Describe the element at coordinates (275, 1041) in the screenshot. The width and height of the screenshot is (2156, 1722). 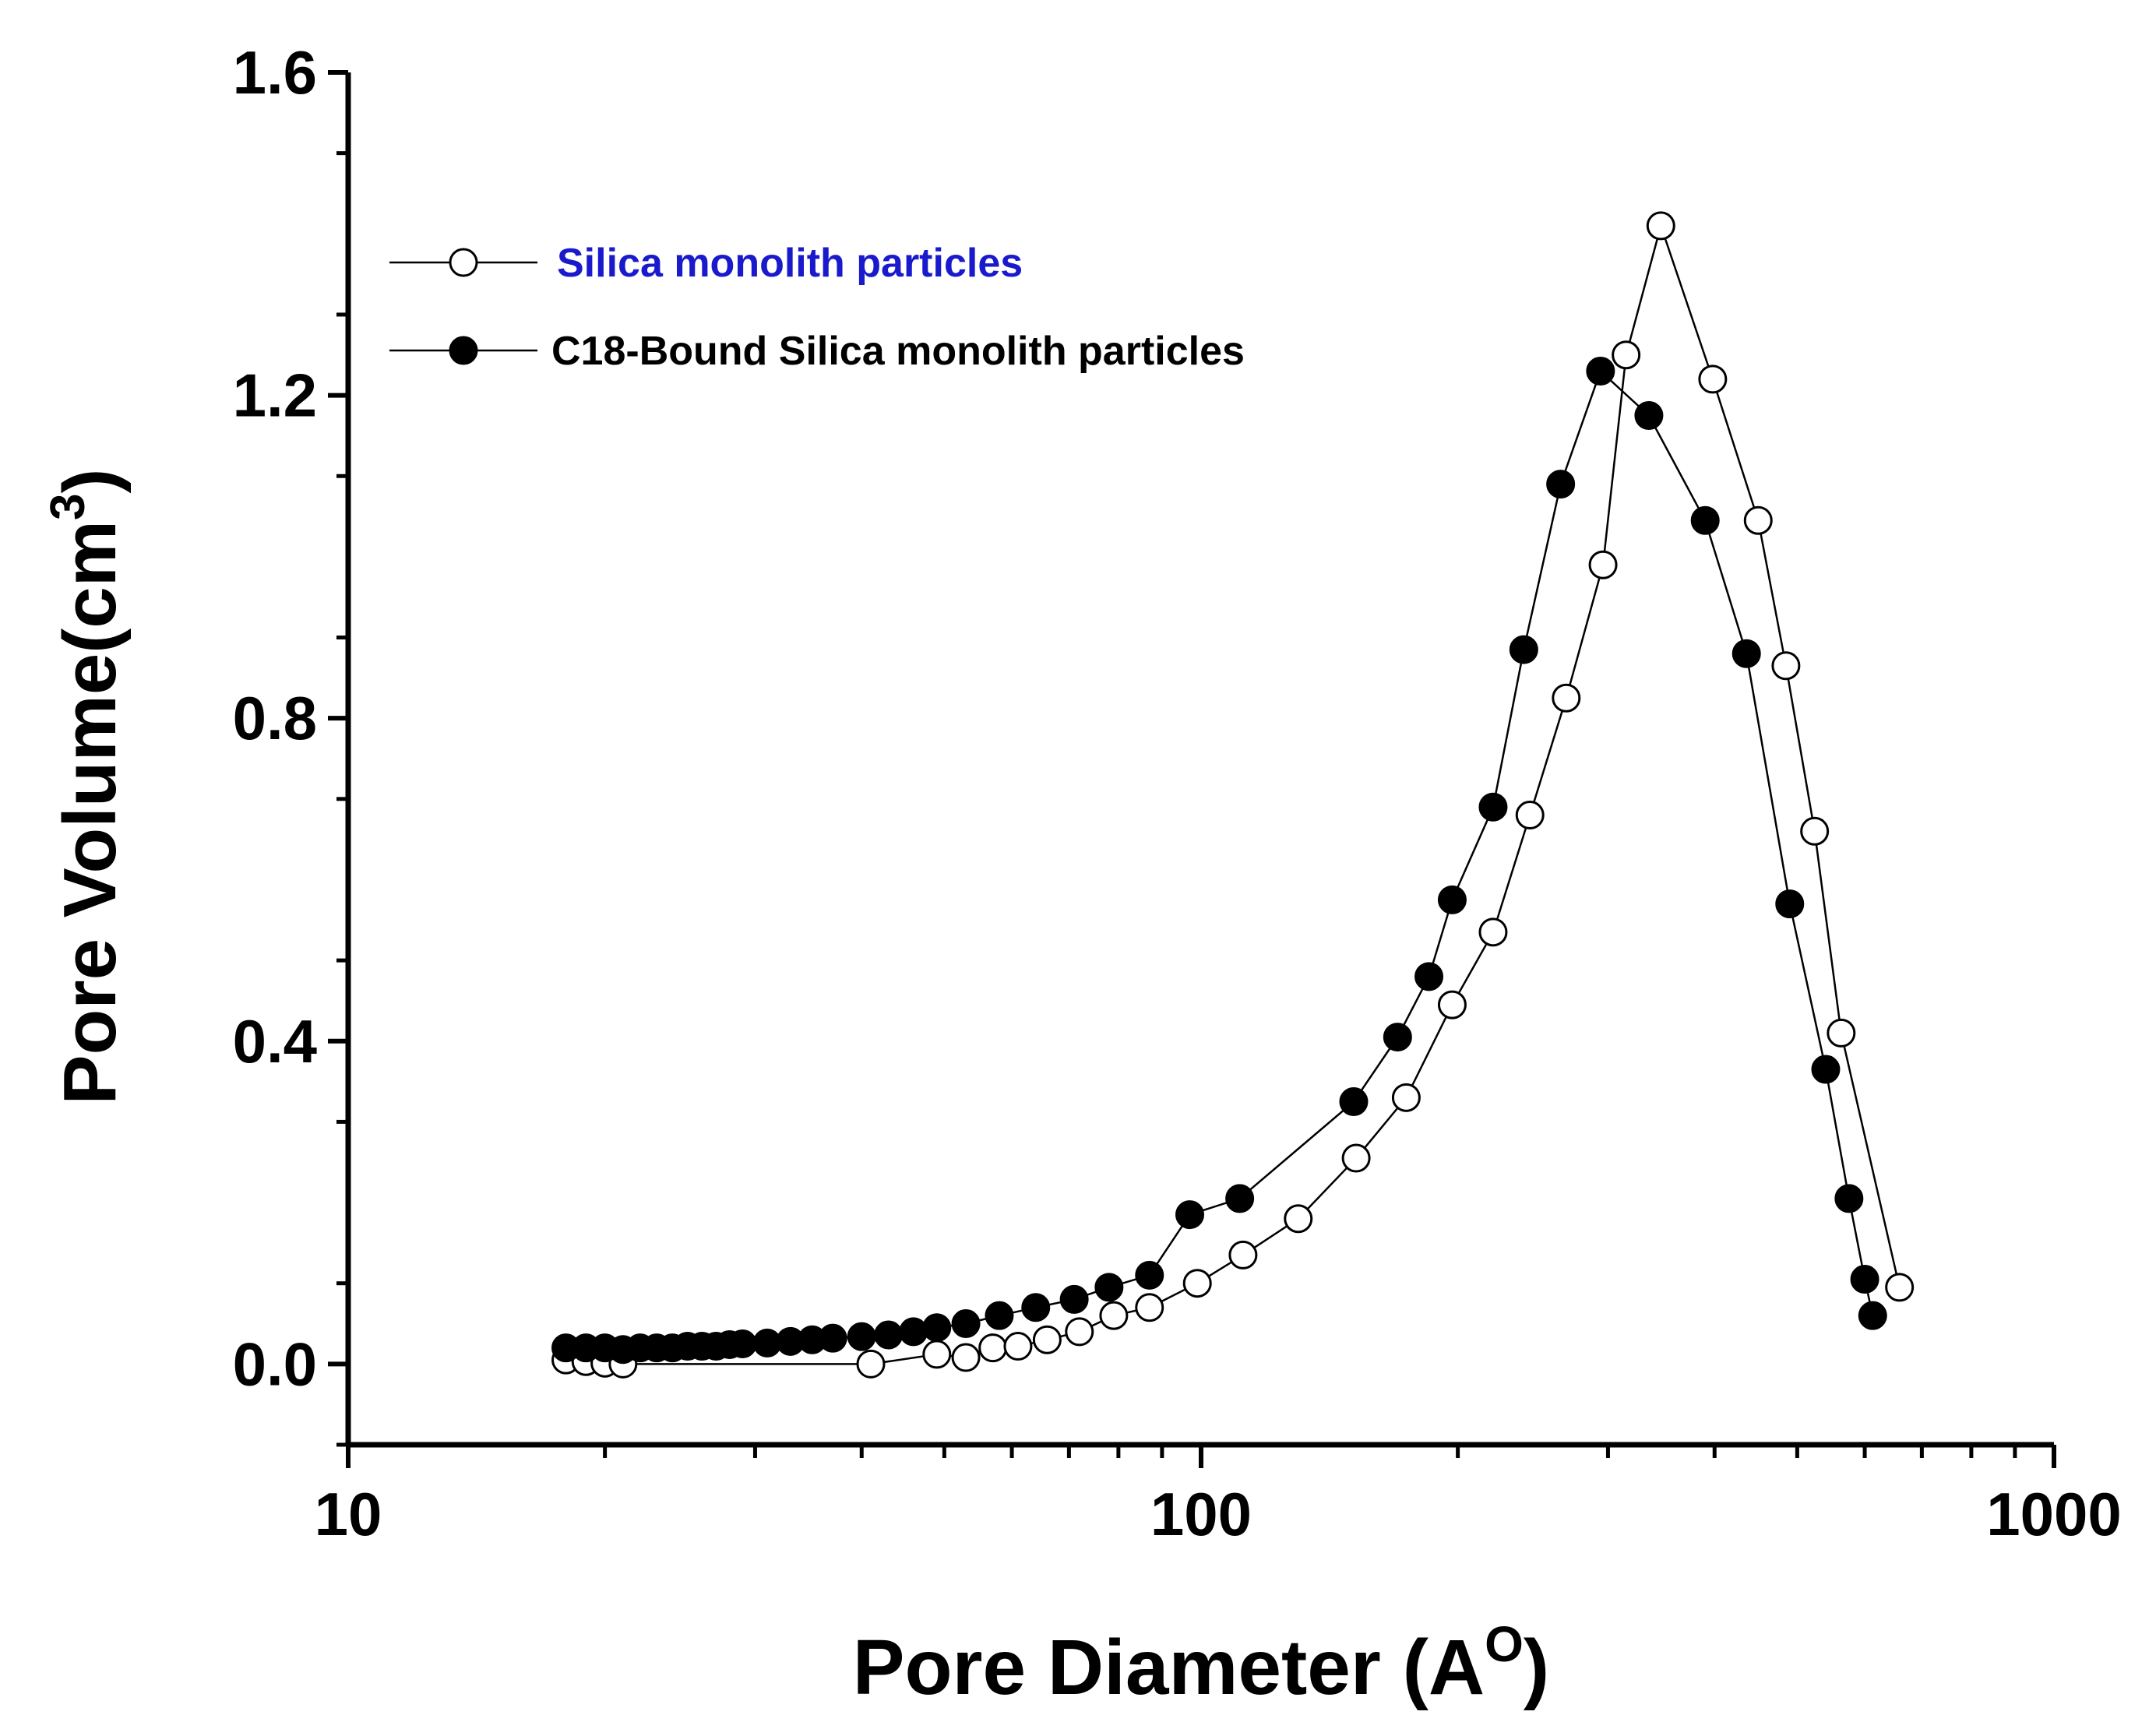
I see `y-tick-label: 0.4` at that location.